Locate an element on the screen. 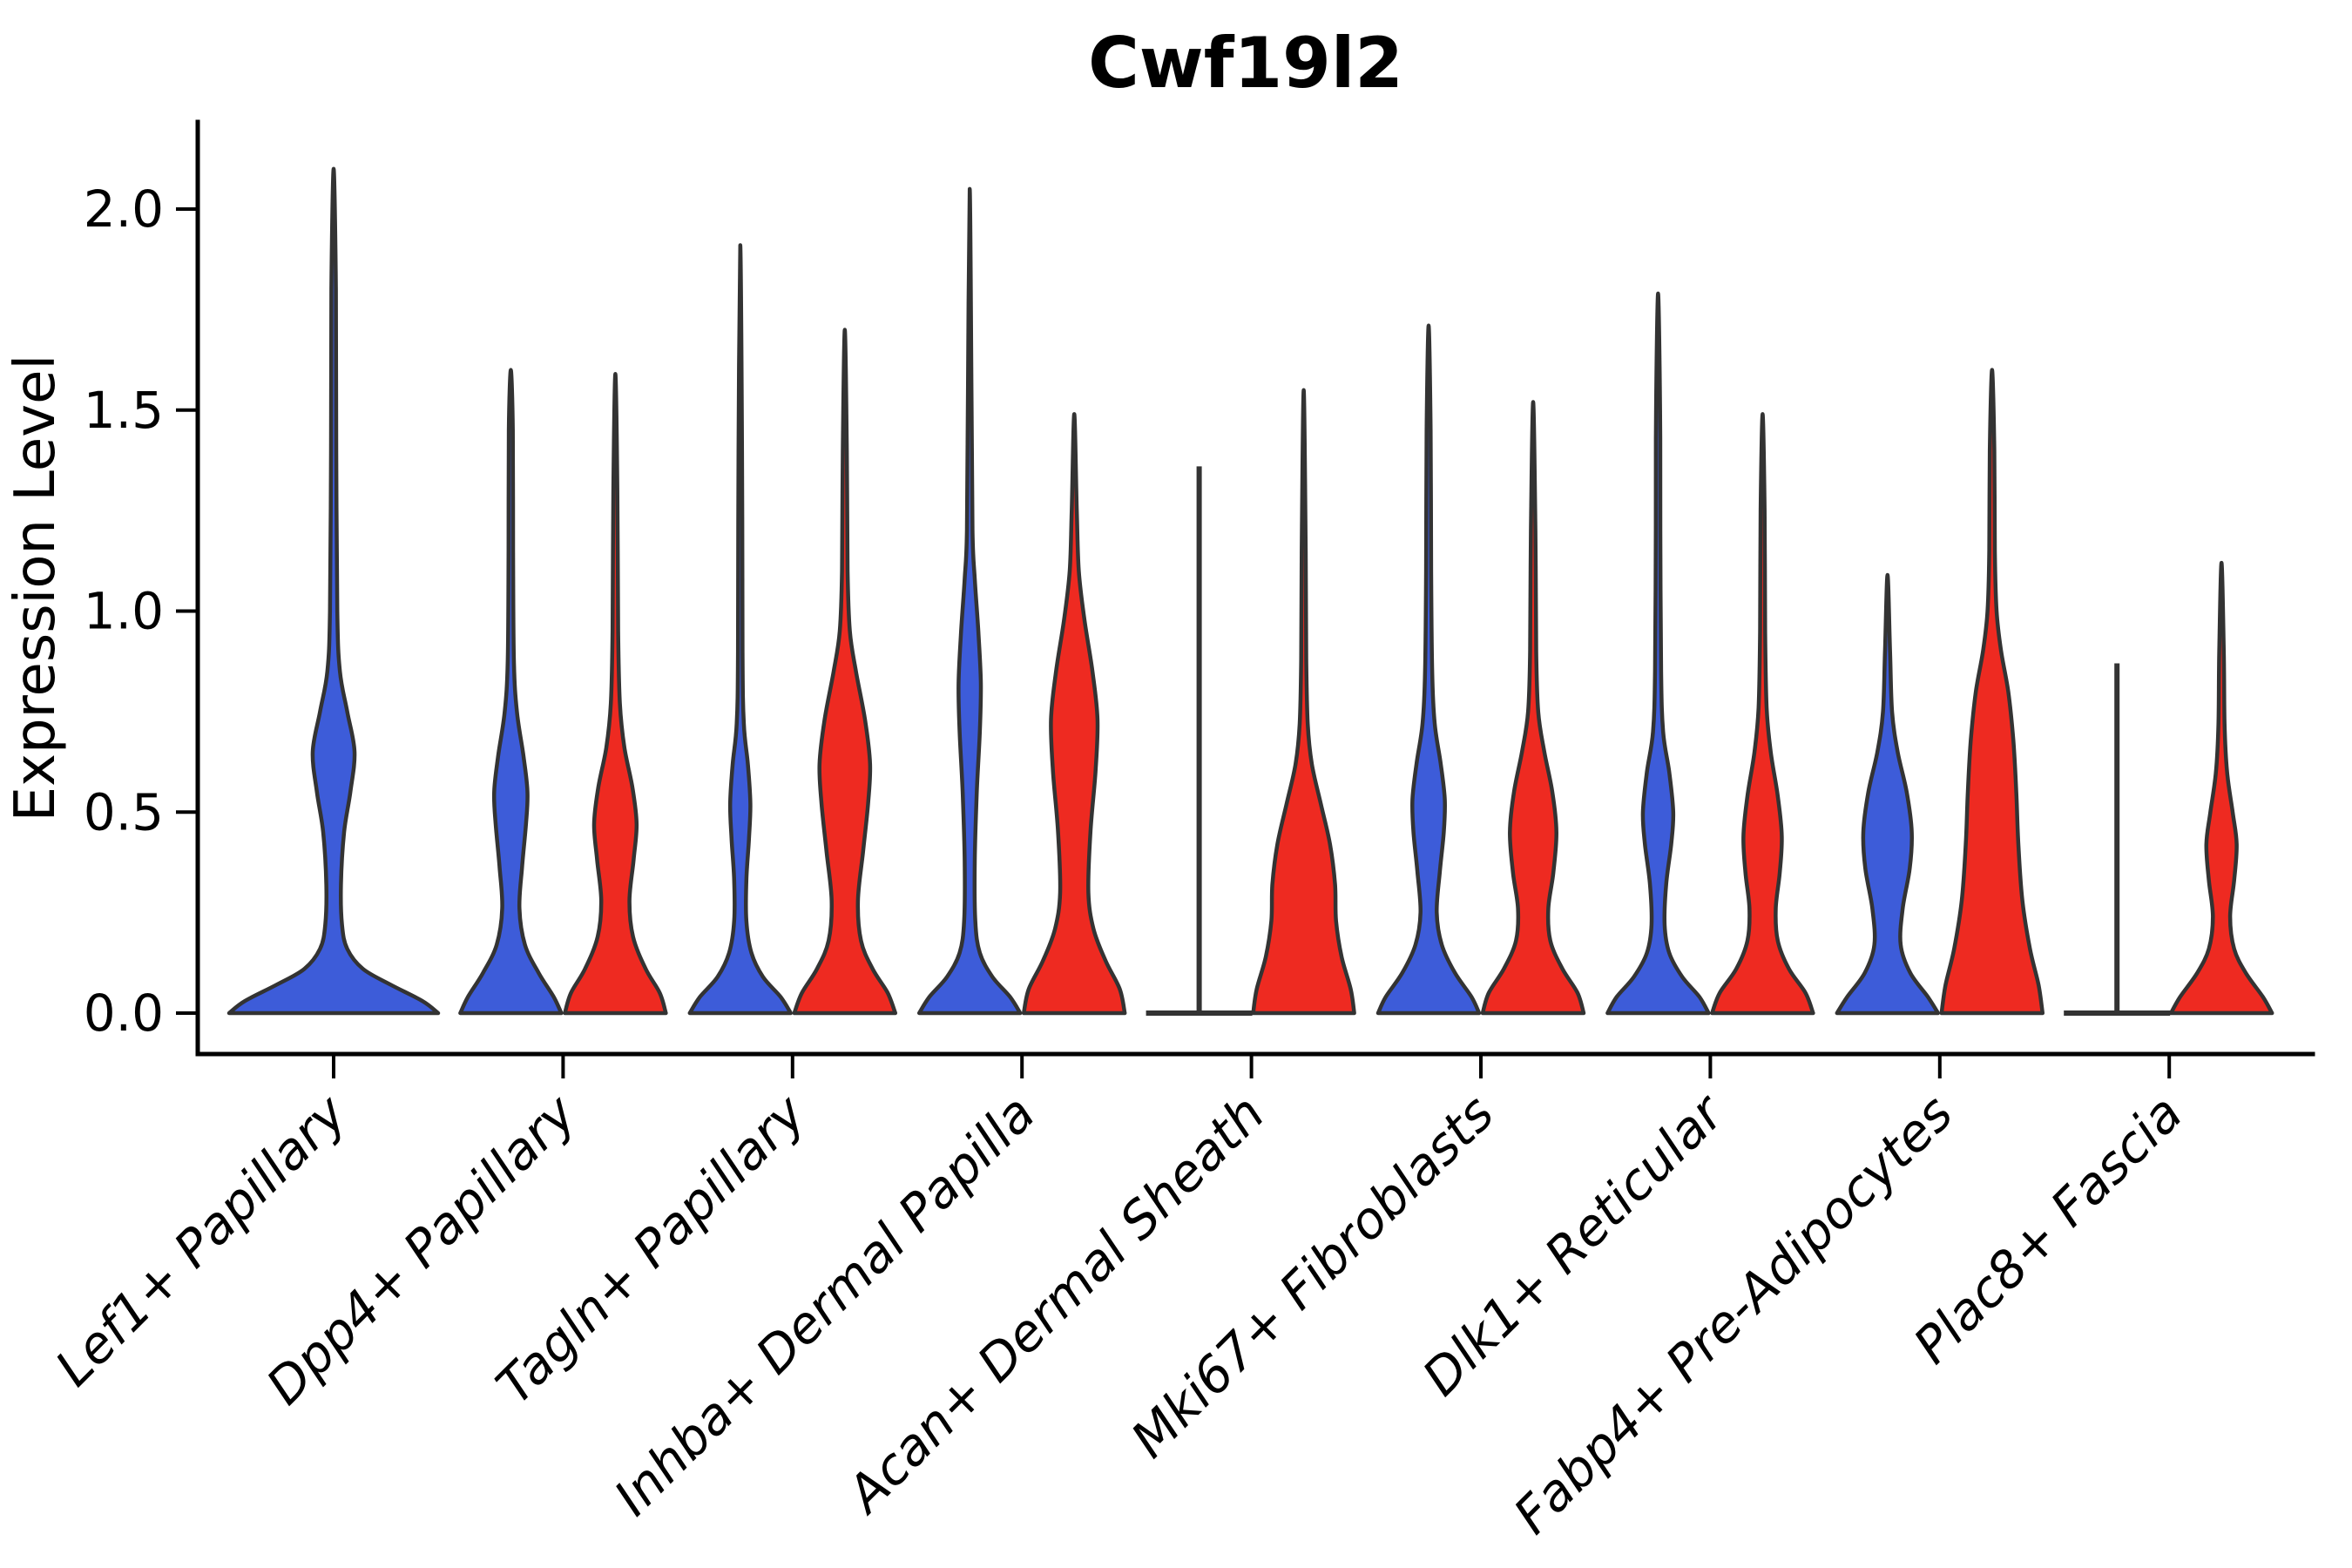 Image resolution: width=2352 pixels, height=1568 pixels. violin-7-blue is located at coordinates (1888, 794).